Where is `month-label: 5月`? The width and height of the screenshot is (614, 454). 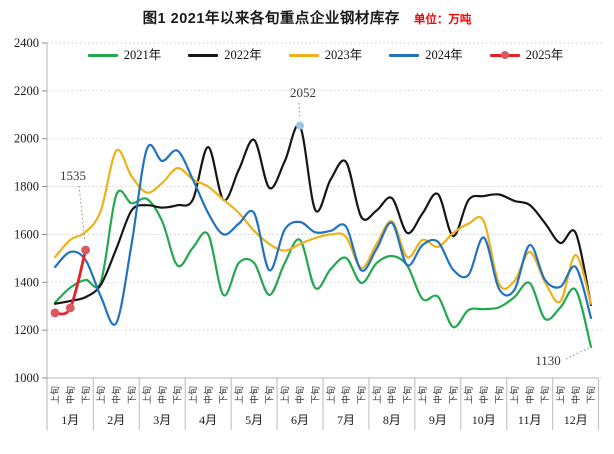 month-label: 5月 is located at coordinates (254, 420).